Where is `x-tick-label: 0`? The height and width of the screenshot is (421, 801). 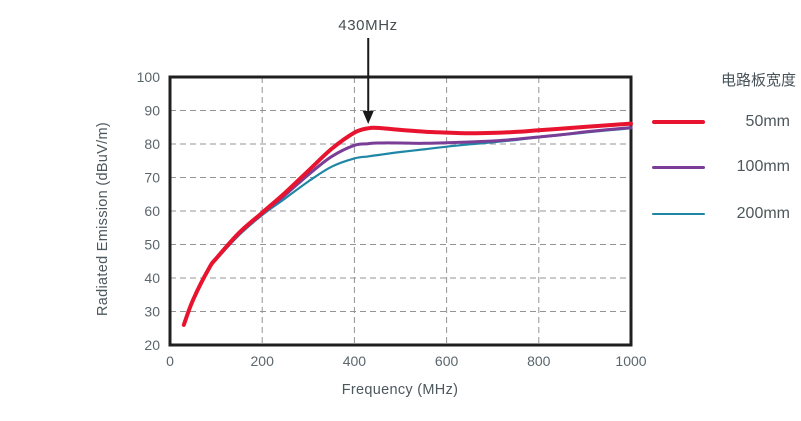
x-tick-label: 0 is located at coordinates (170, 361).